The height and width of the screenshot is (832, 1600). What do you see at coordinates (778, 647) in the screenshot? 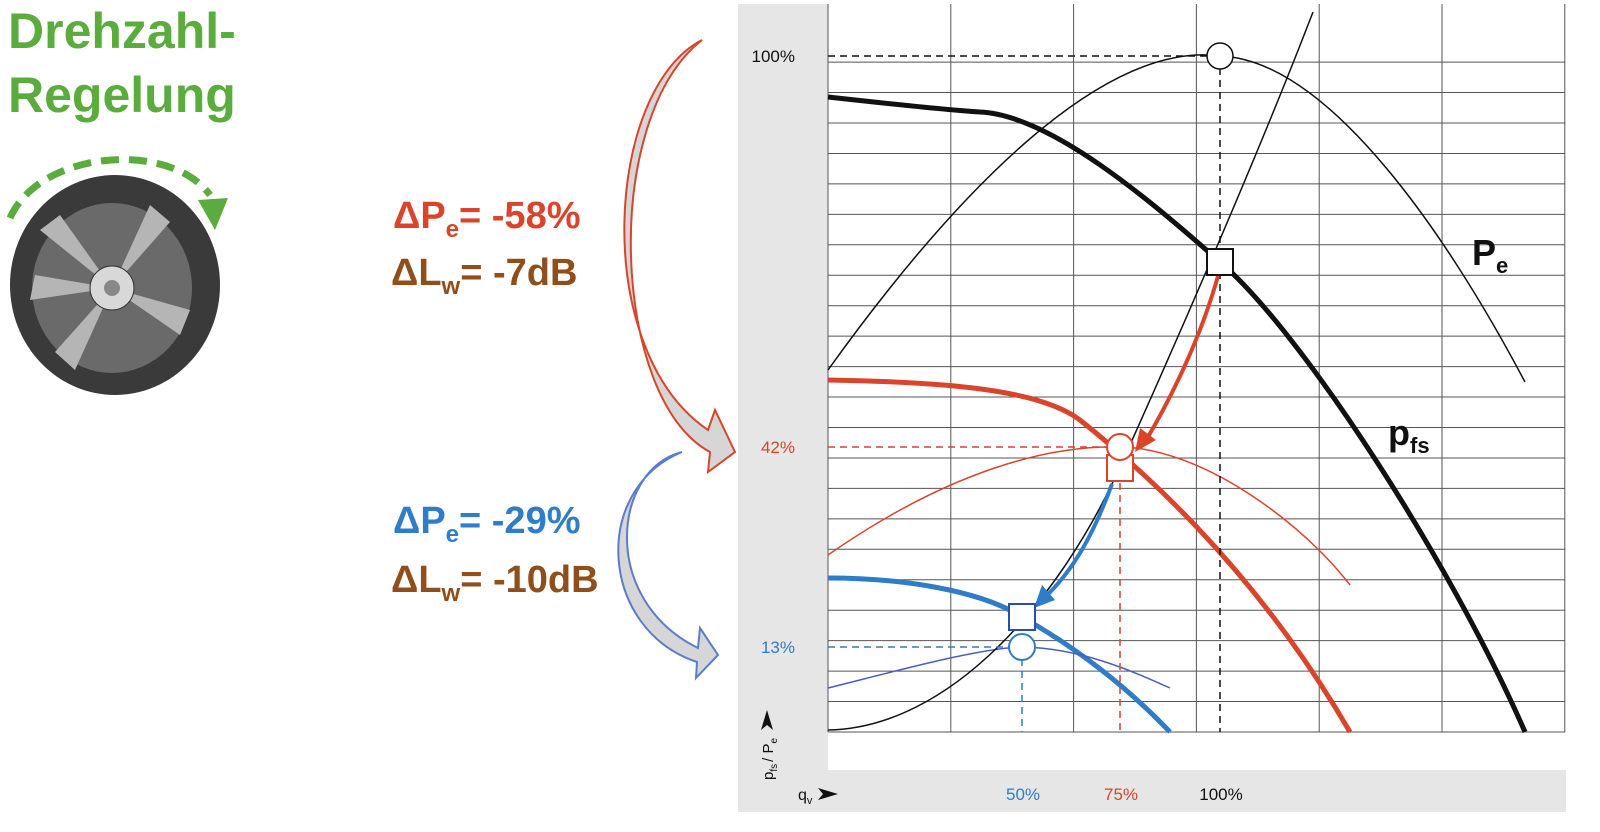
I see `y-label: 13%` at bounding box center [778, 647].